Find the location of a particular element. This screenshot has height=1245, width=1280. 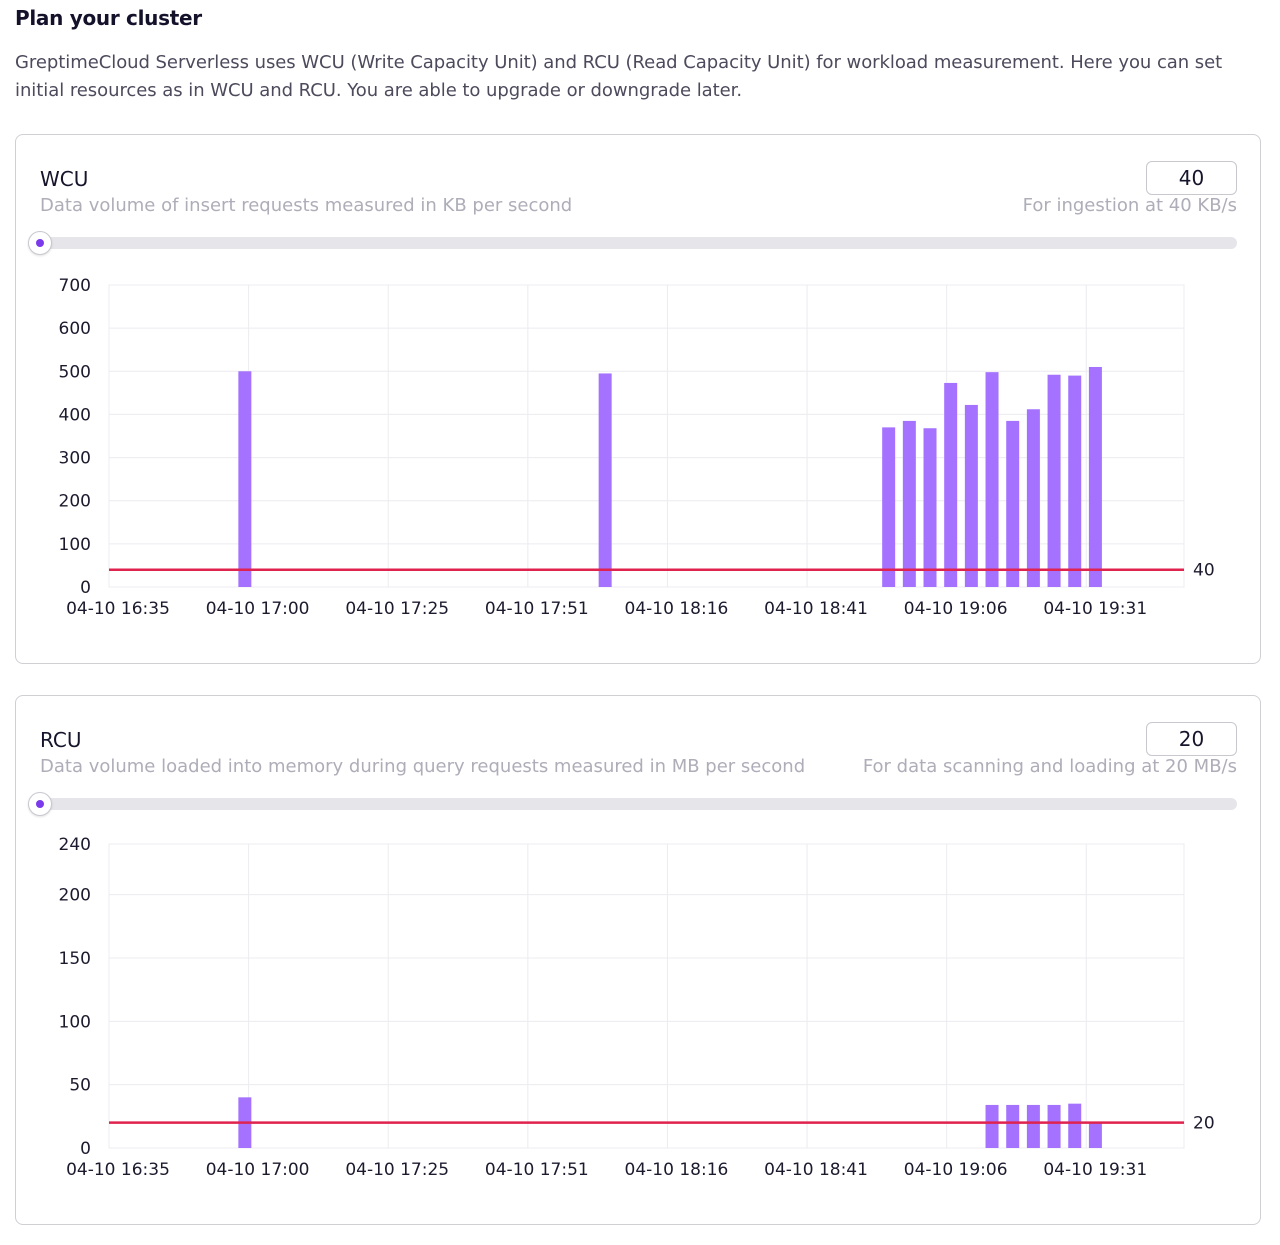

rcu-hint: For data scanning and loading at 20 MB/s is located at coordinates (1049, 766).